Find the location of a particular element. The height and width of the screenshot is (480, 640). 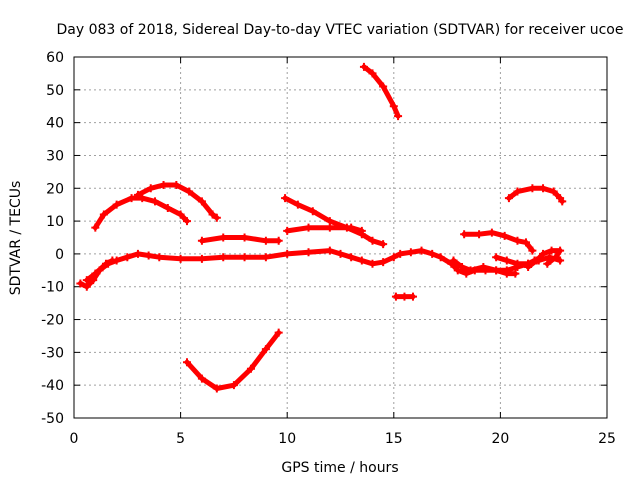

x-tick-label: 5 is located at coordinates (180, 439).